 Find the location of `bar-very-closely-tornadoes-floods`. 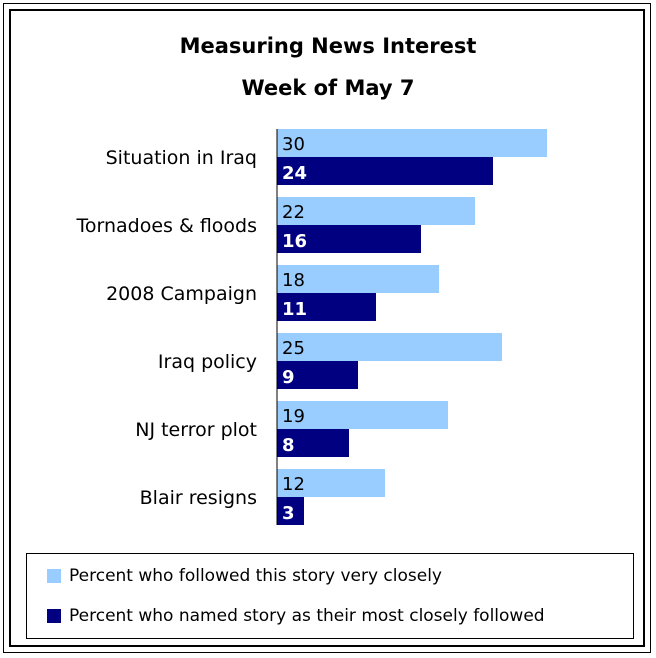

bar-very-closely-tornadoes-floods is located at coordinates (376, 211).